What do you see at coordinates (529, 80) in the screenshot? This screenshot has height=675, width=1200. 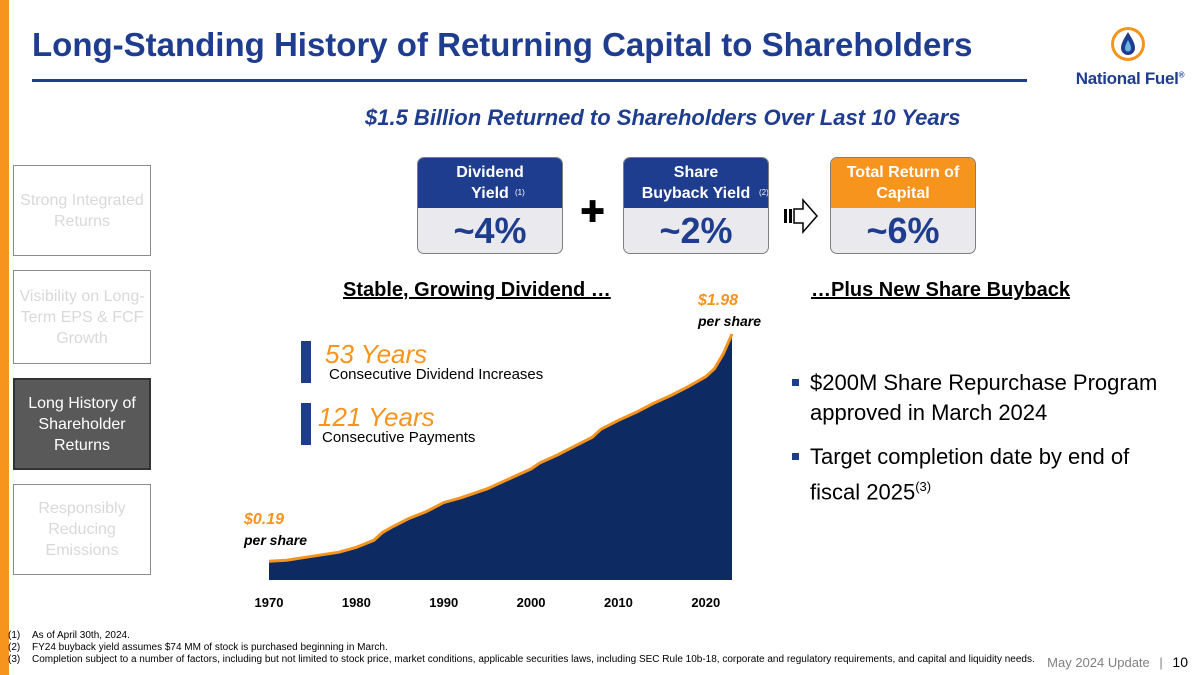 I see `title-underline` at bounding box center [529, 80].